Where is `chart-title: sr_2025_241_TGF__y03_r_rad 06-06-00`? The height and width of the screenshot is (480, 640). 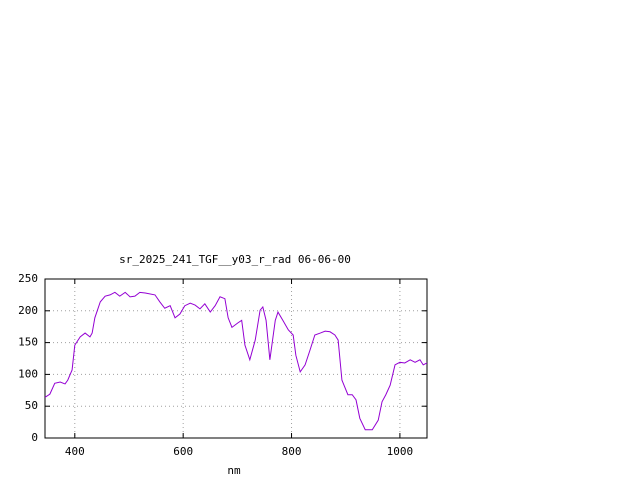
chart-title: sr_2025_241_TGF__y03_r_rad 06-06-00 is located at coordinates (235, 259).